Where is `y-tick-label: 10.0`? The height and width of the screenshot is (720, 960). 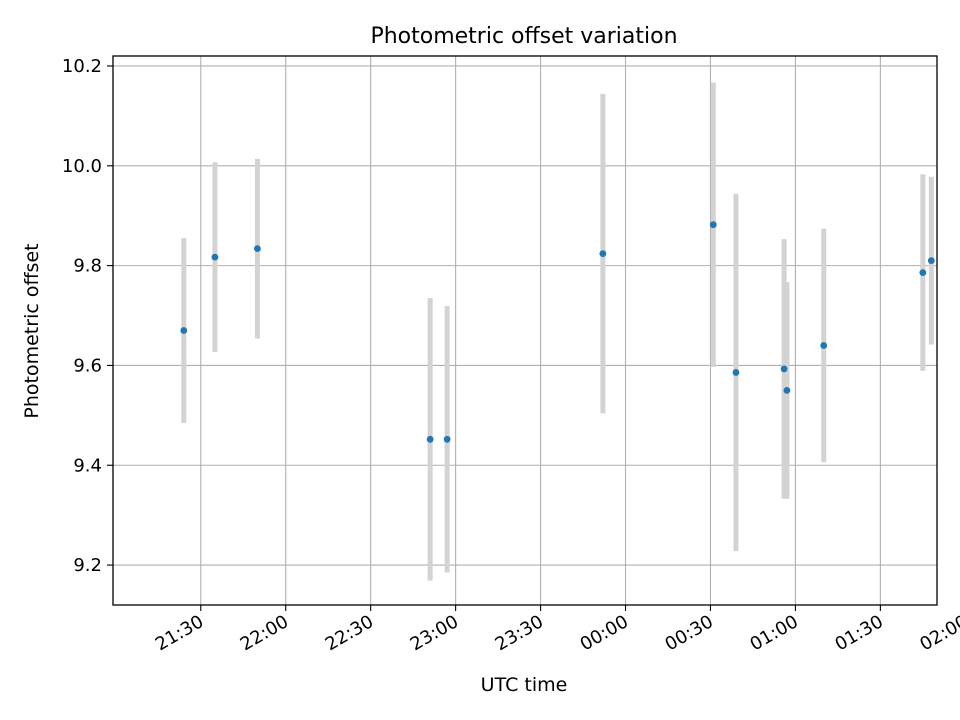
y-tick-label: 10.0 is located at coordinates (82, 166).